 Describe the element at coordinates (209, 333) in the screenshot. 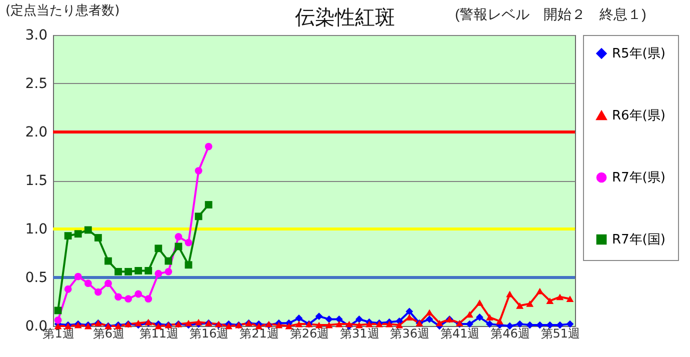

I see `x-tick-label: 第16週` at that location.